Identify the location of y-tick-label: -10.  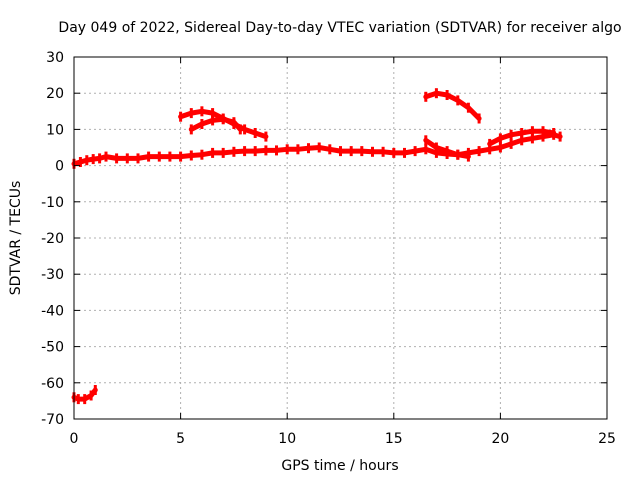
(52, 203).